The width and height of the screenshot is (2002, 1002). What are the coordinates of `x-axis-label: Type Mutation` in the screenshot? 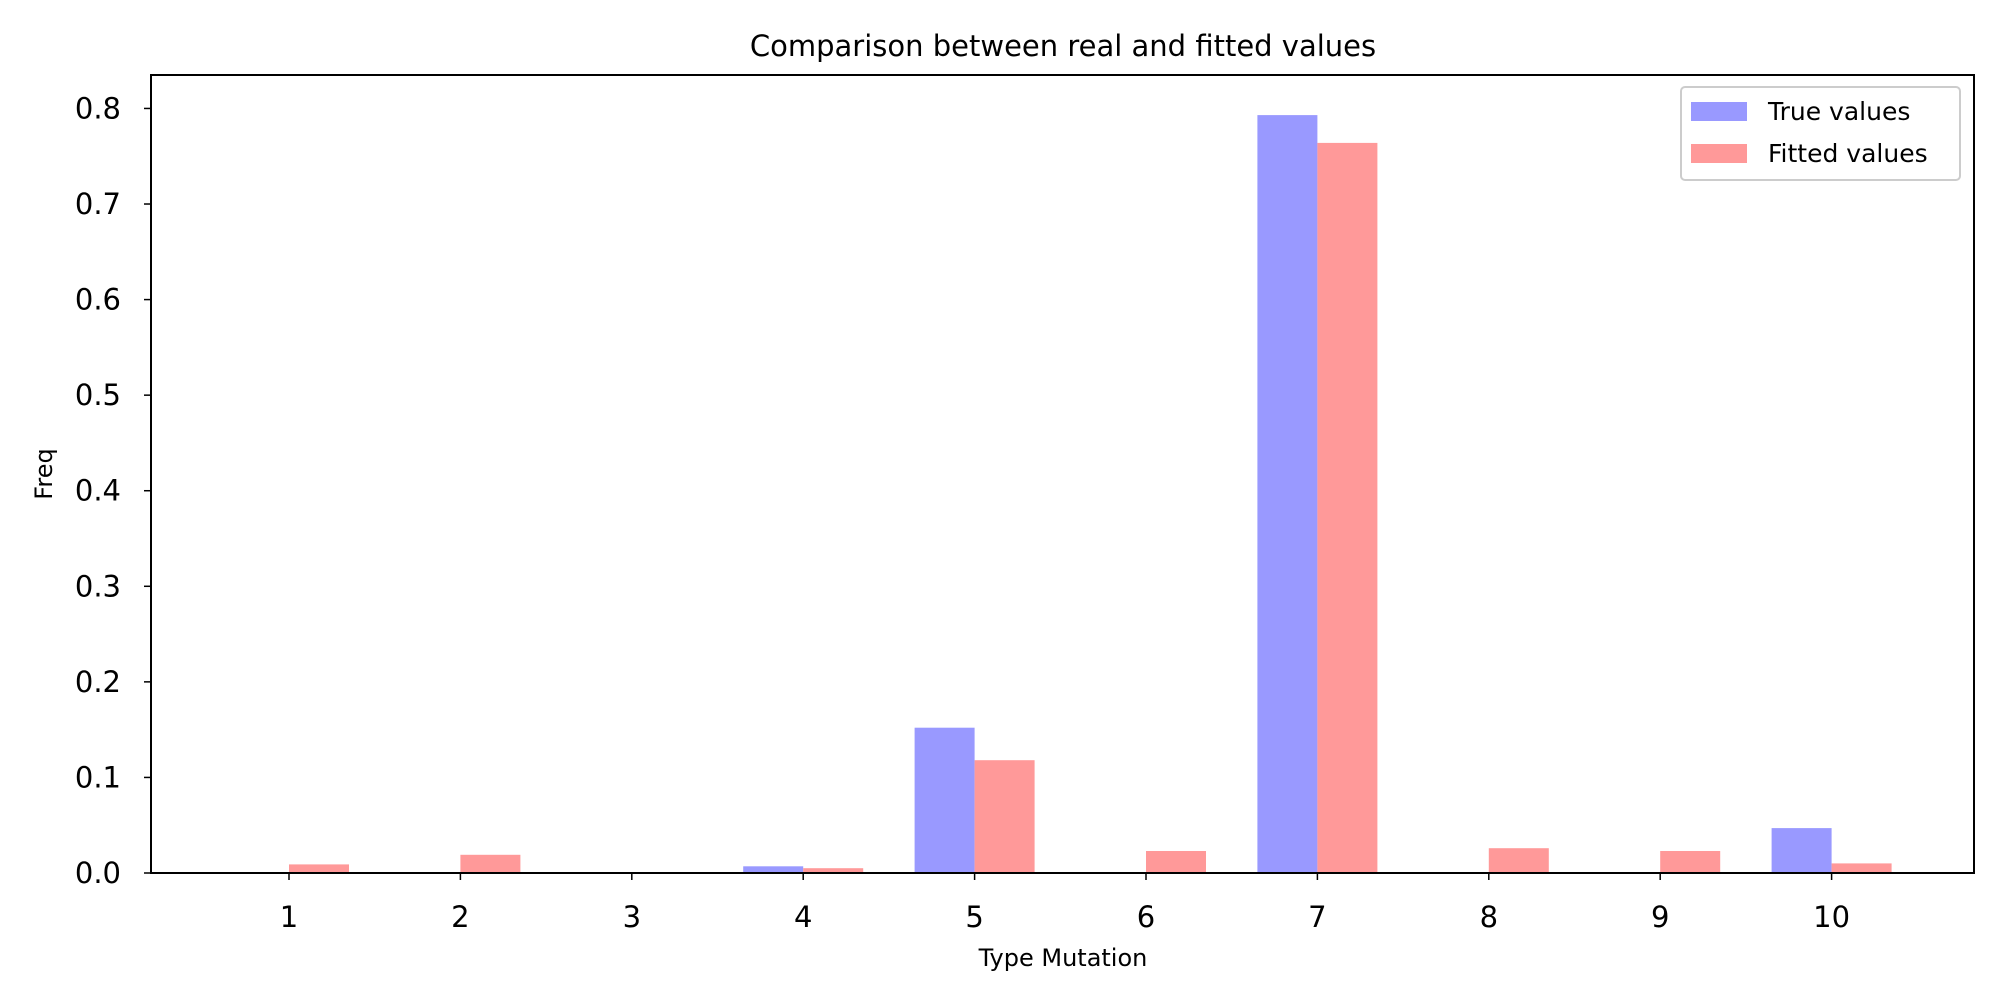 It's located at (1063, 958).